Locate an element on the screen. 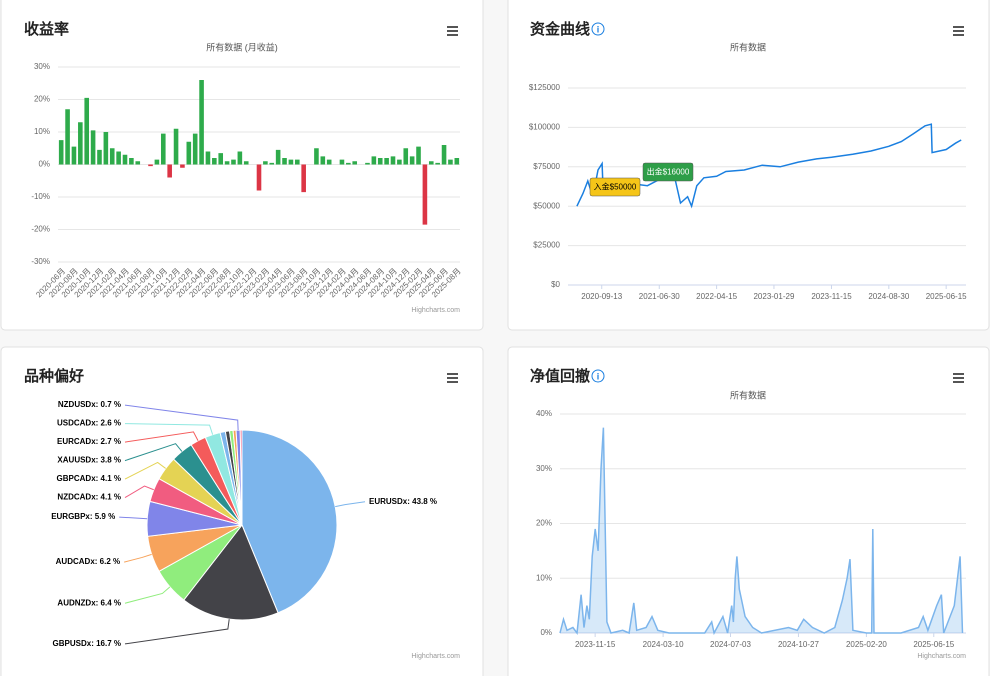 Image resolution: width=990 pixels, height=676 pixels. slice-label: EURUSDx: 43.8 % is located at coordinates (403, 501).